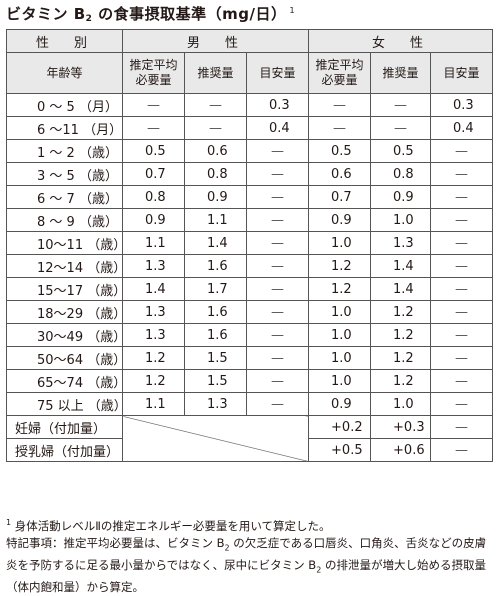 The image size is (498, 596). I want to click on footnote-1-mark: 1, so click(9, 522).